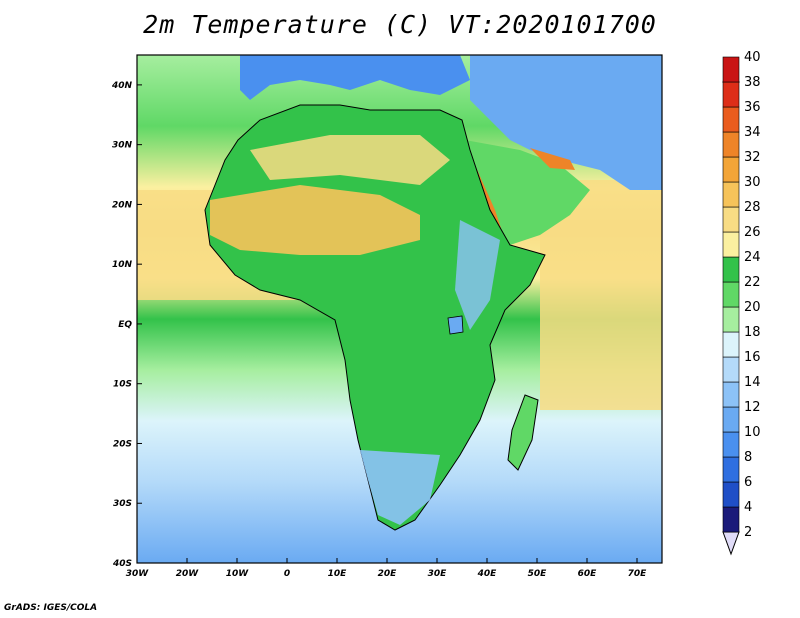 This screenshot has height=618, width=800. I want to click on colorbar-min-arrow, so click(731, 543).